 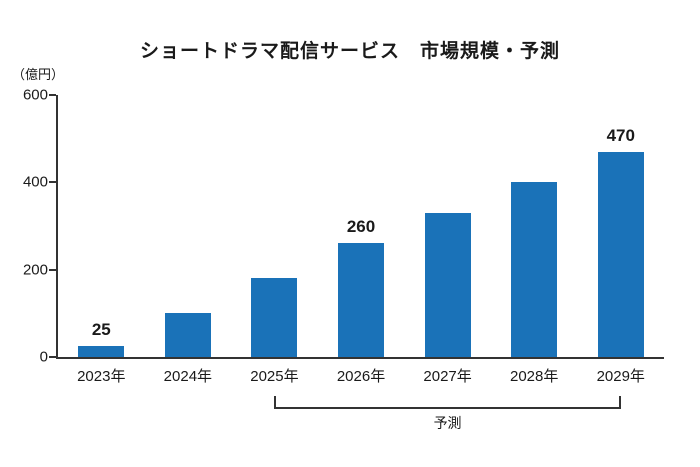 I want to click on bar-cell: 470, so click(x=620, y=226).